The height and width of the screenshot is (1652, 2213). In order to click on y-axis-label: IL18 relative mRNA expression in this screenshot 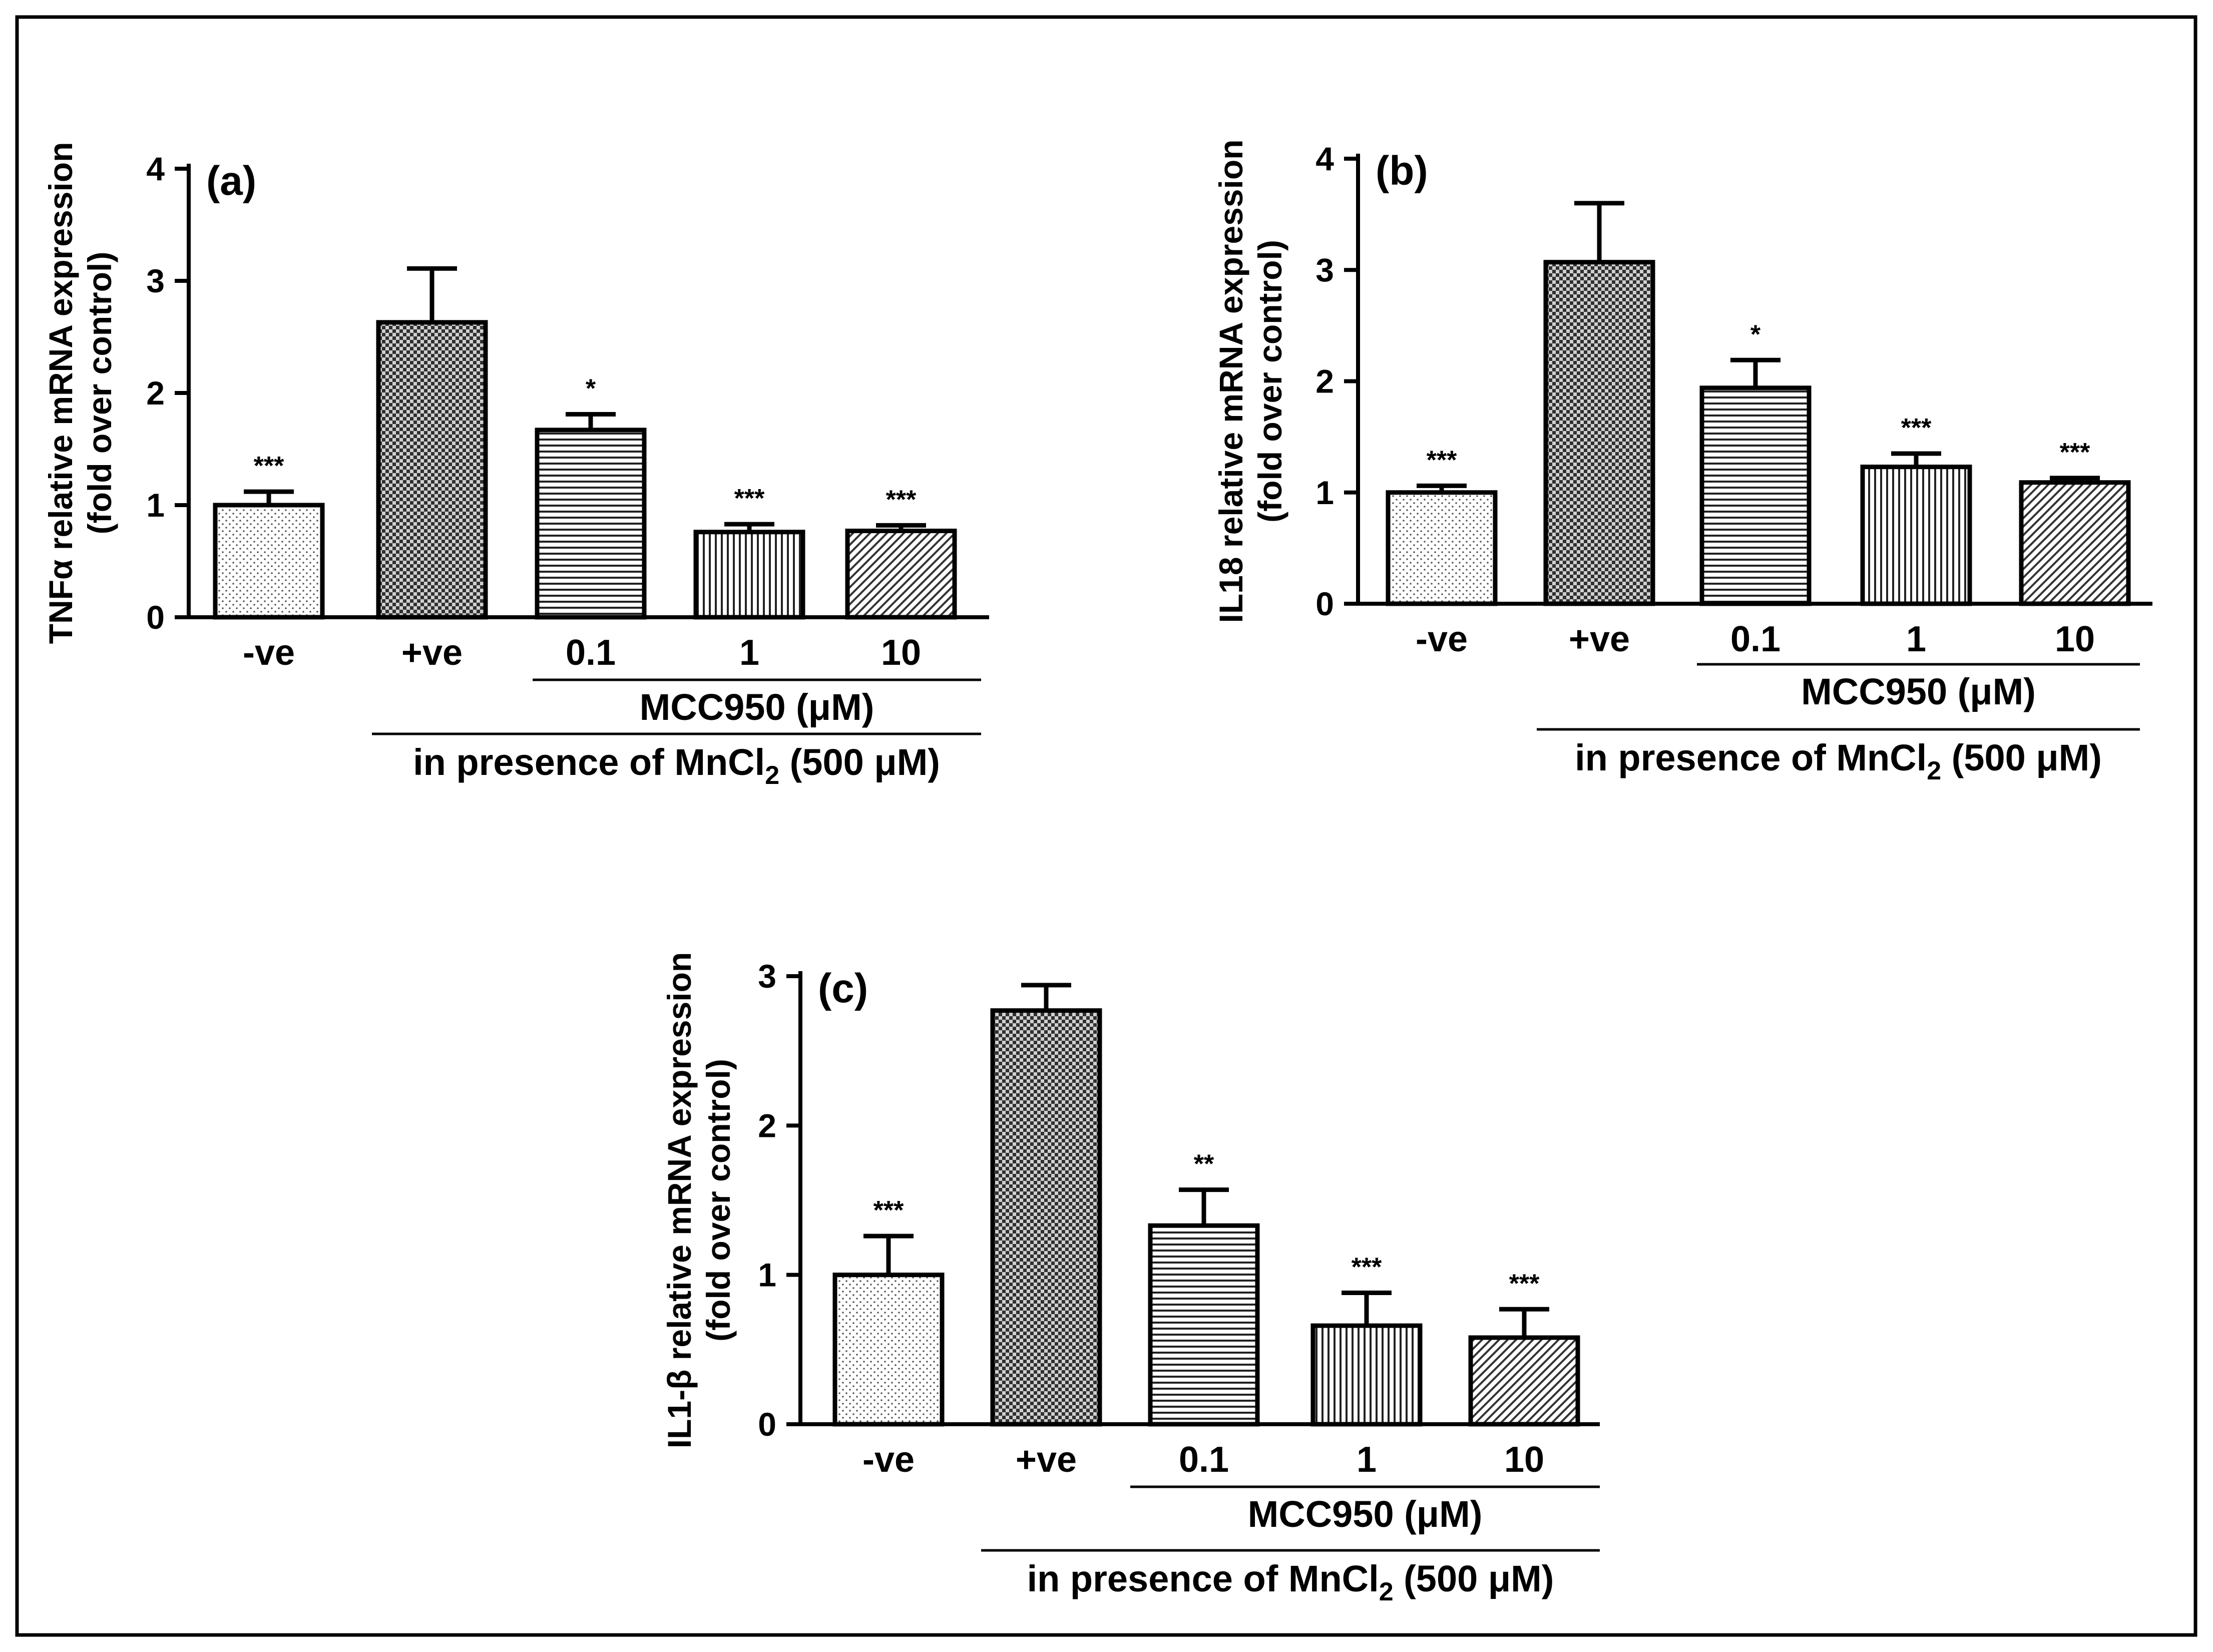, I will do `click(1230, 381)`.